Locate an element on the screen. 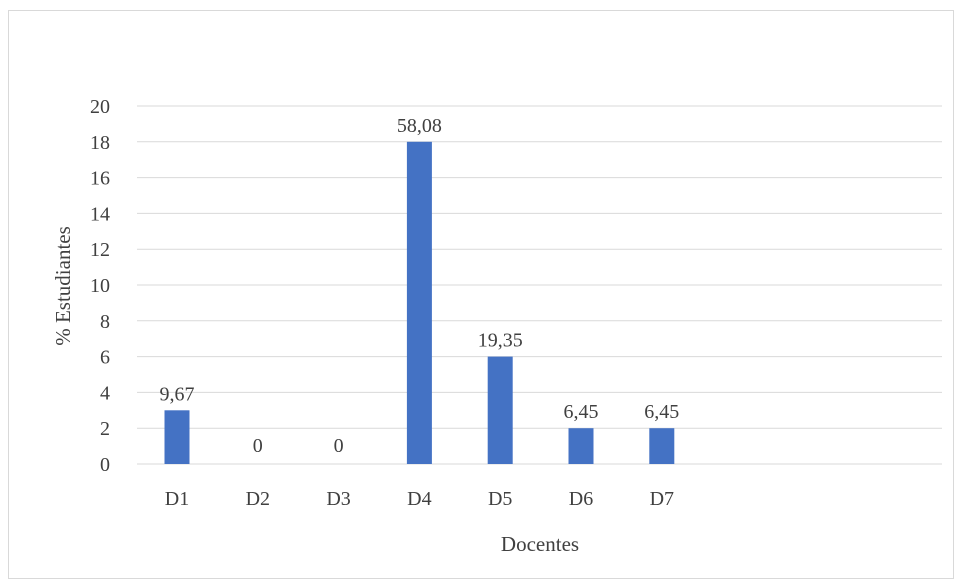  bar-d6 is located at coordinates (581, 446).